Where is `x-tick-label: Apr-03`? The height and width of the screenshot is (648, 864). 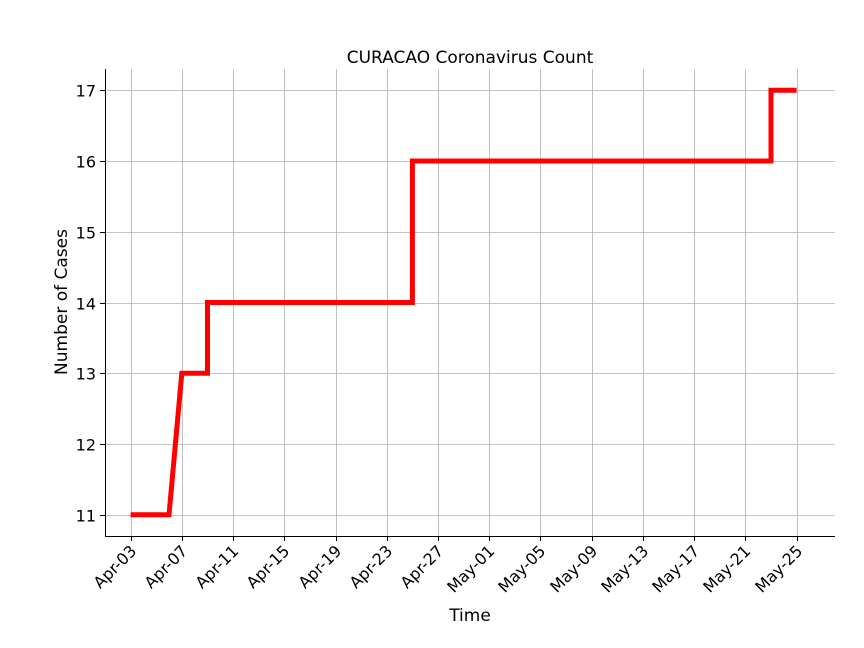
x-tick-label: Apr-03 is located at coordinates (115, 566).